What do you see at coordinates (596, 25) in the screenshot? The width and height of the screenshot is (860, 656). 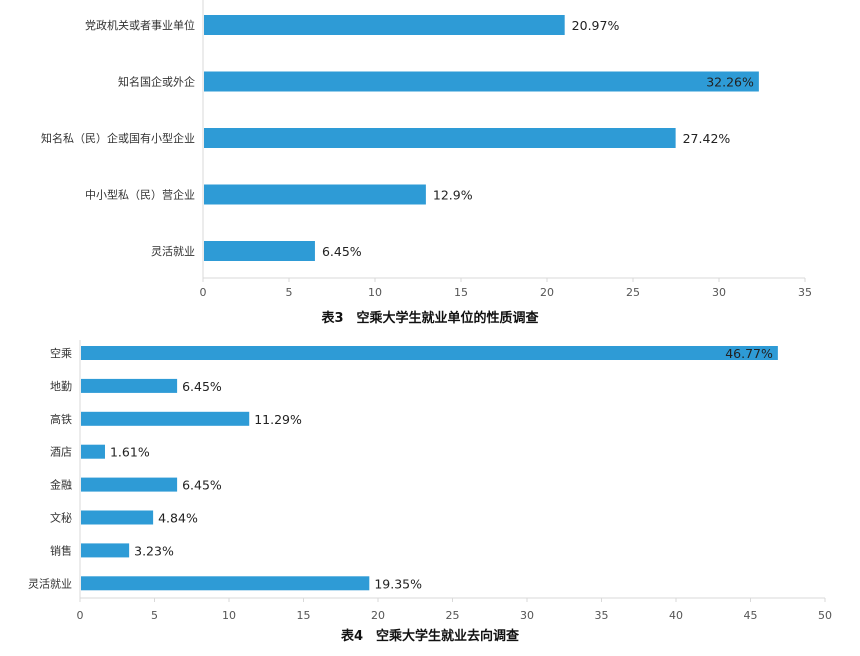 I see `data-label: 20.97%` at bounding box center [596, 25].